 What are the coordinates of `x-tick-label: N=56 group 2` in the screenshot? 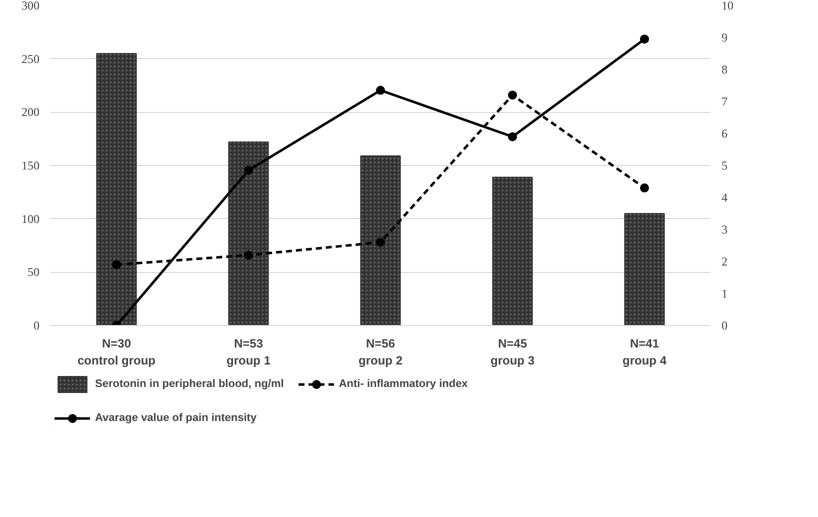 It's located at (380, 352).